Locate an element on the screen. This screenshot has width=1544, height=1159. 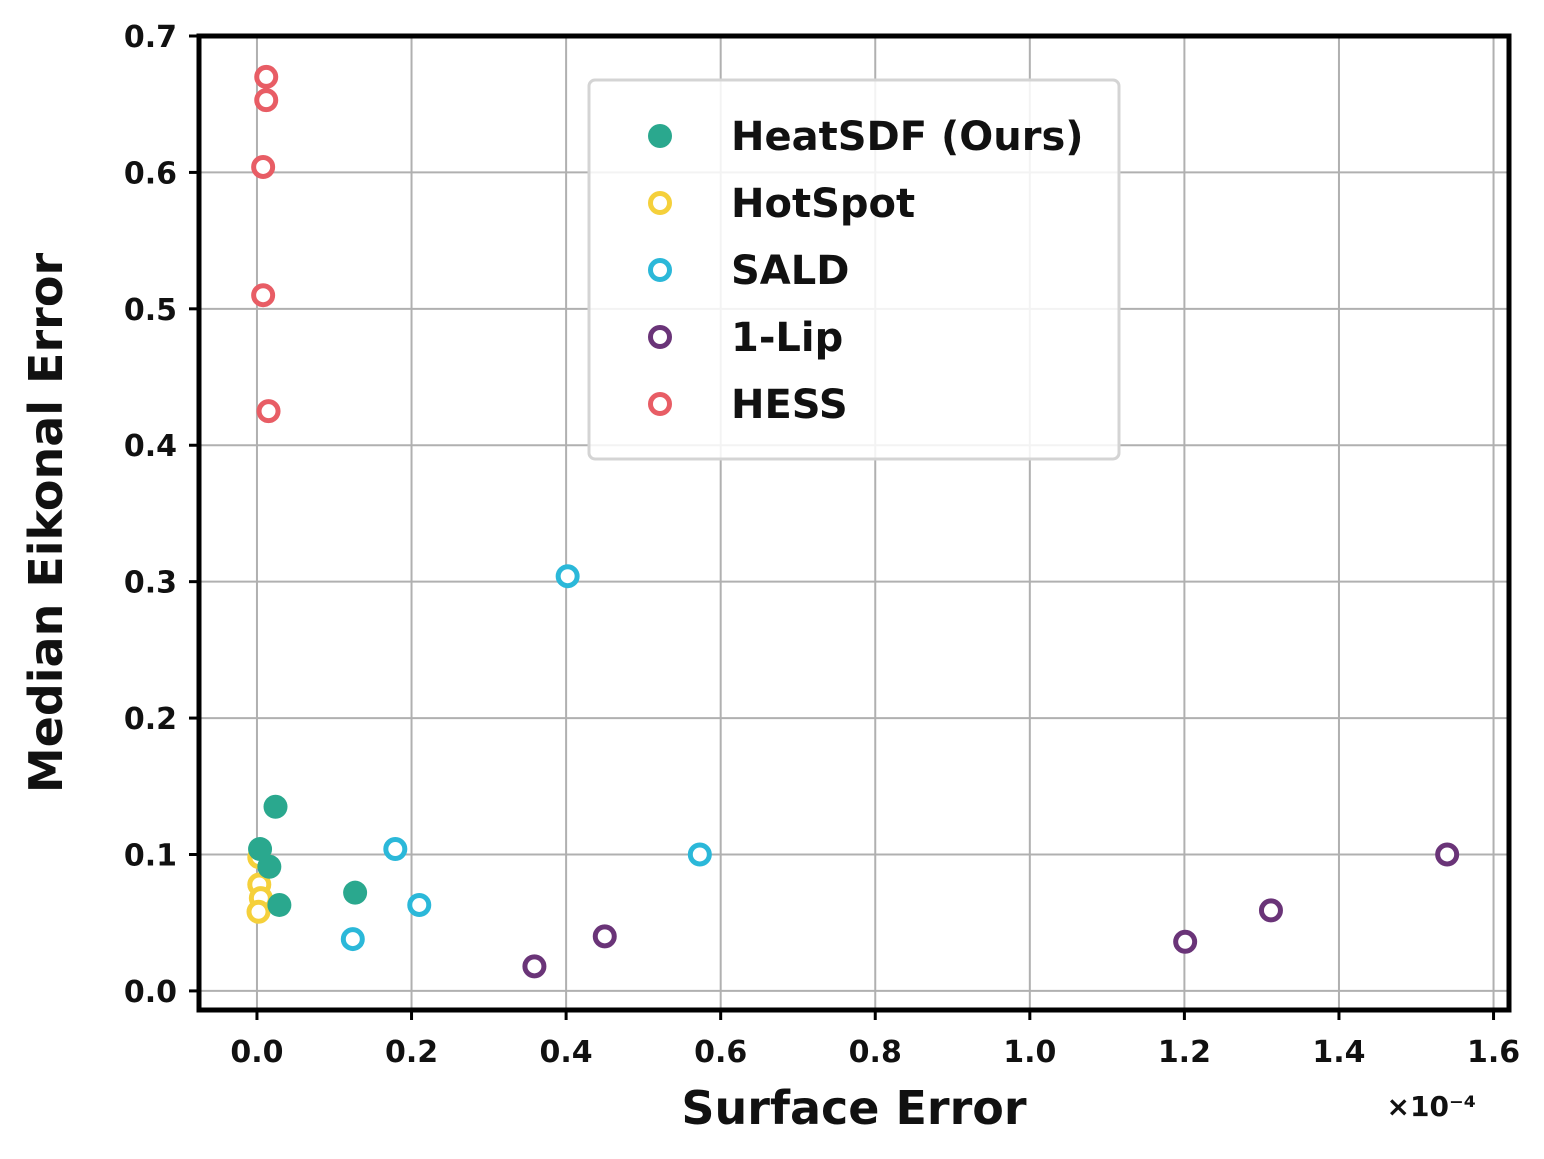
y-tick-label: 0.7 is located at coordinates (150, 37).